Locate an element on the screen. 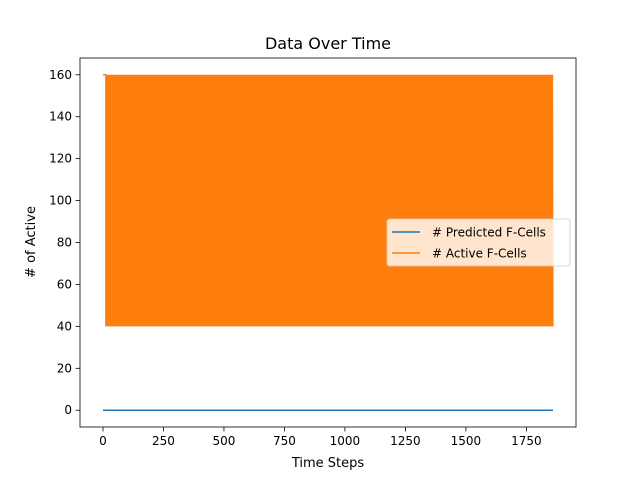 The height and width of the screenshot is (484, 640). y-axis-label: # of Active is located at coordinates (31, 242).